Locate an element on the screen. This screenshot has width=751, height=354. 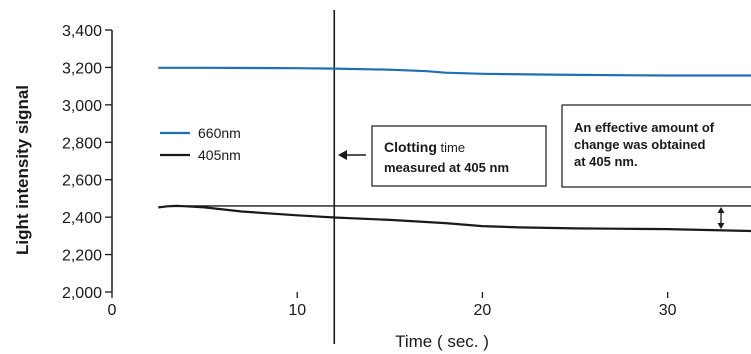
y-tick-label: 3,200 is located at coordinates (82, 68).